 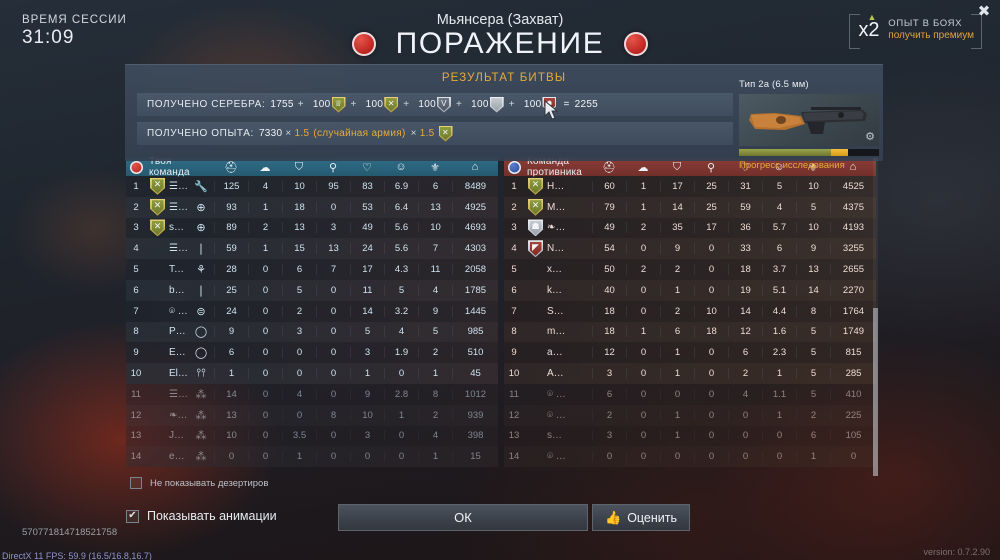 What do you see at coordinates (463, 517) in the screenshot?
I see `ok-button: ОК` at bounding box center [463, 517].